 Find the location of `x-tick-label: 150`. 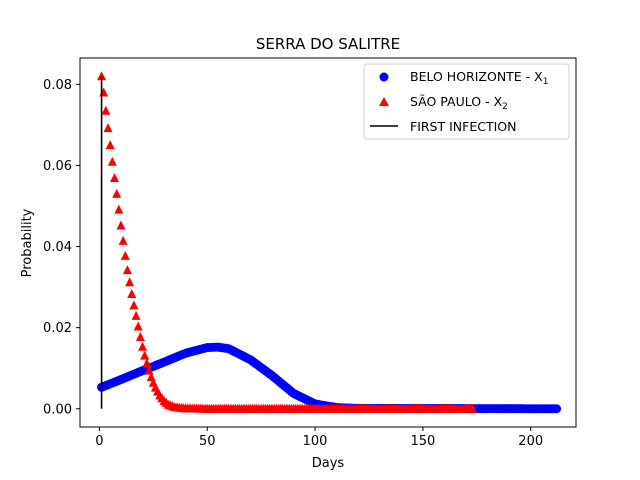

x-tick-label: 150 is located at coordinates (422, 441).